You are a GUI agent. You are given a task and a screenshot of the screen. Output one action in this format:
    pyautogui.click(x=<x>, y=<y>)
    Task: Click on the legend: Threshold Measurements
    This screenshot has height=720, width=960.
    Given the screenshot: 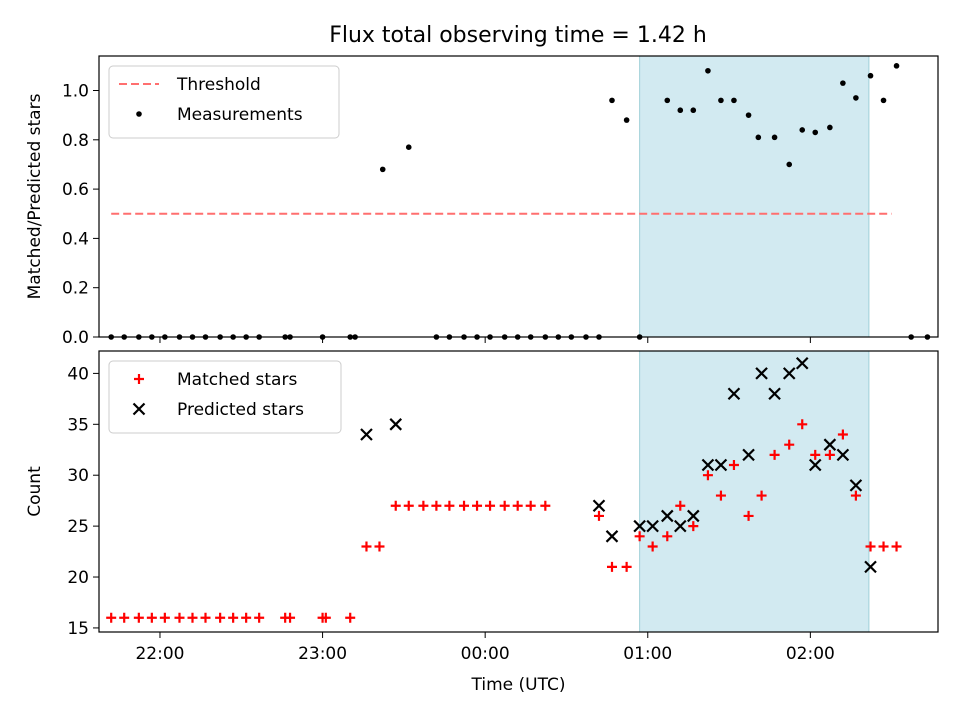 What is the action you would take?
    pyautogui.click(x=224, y=102)
    